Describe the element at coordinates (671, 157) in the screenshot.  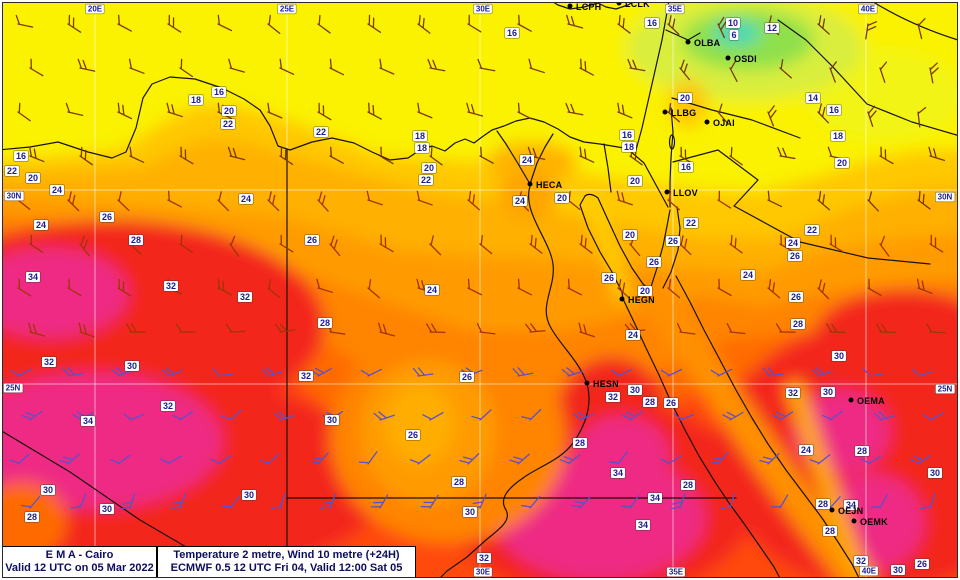
I see `jordan-valley` at that location.